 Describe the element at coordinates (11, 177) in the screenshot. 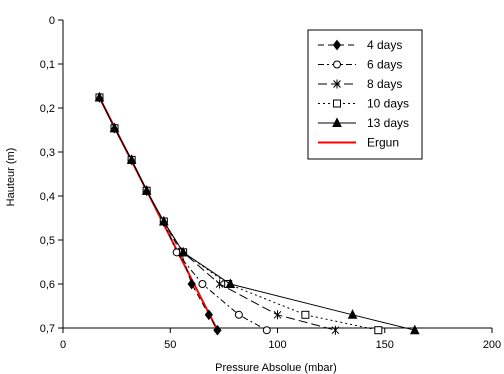

I see `y-axis-label: Hauteur (m)` at that location.